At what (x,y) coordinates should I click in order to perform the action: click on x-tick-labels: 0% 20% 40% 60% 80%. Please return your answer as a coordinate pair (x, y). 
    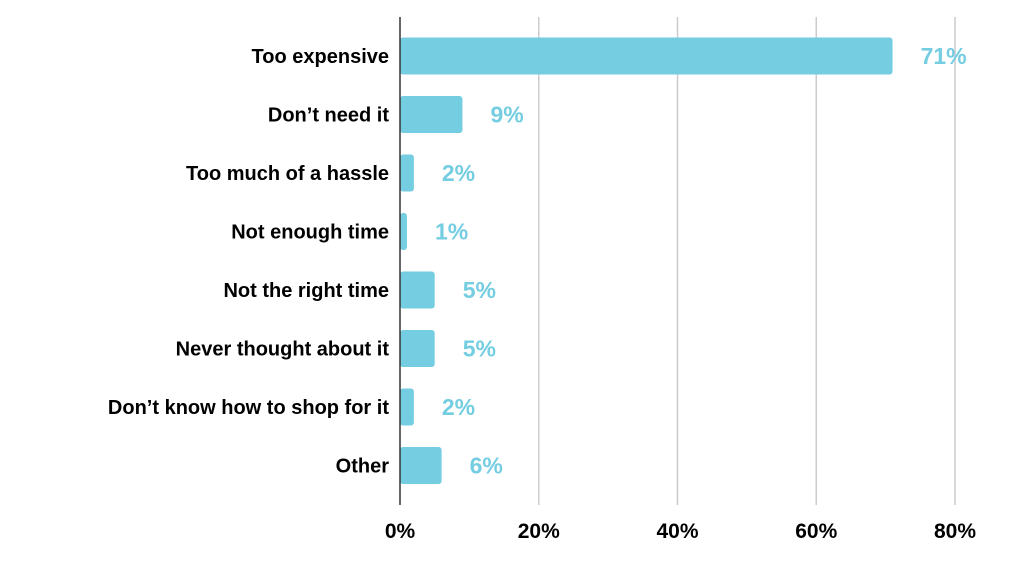
    Looking at the image, I should click on (681, 531).